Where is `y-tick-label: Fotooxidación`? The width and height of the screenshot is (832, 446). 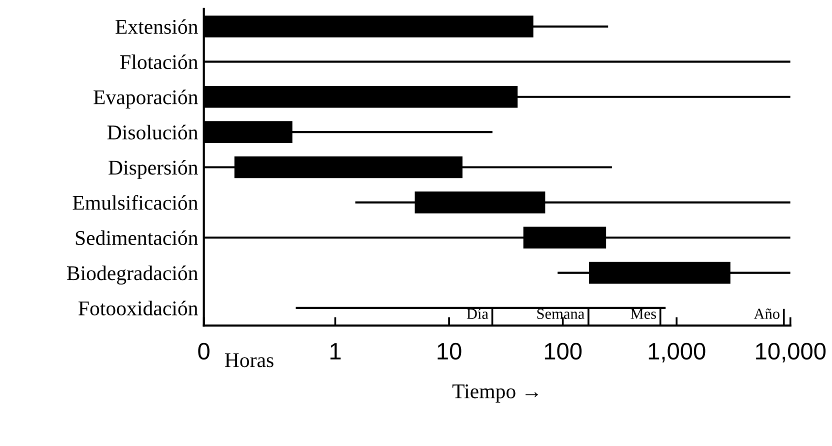 y-tick-label: Fotooxidación is located at coordinates (138, 308).